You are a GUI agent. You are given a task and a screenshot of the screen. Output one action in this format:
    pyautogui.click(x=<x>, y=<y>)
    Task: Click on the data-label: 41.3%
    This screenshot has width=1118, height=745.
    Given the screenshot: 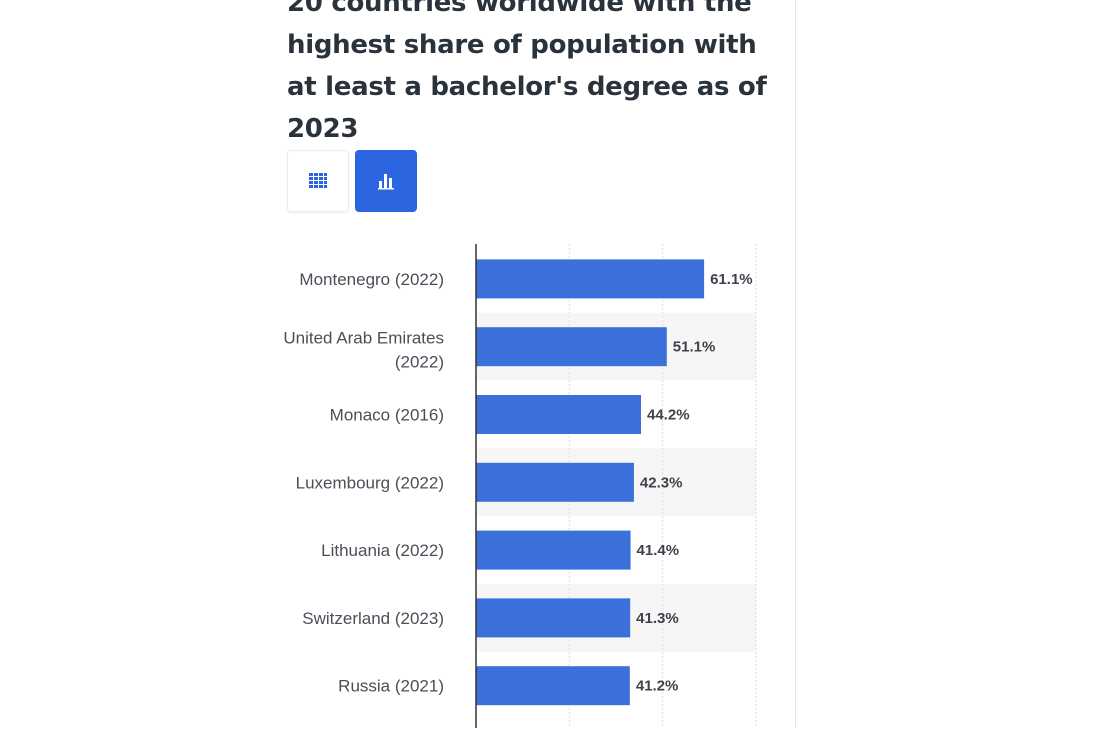 What is the action you would take?
    pyautogui.click(x=657, y=618)
    